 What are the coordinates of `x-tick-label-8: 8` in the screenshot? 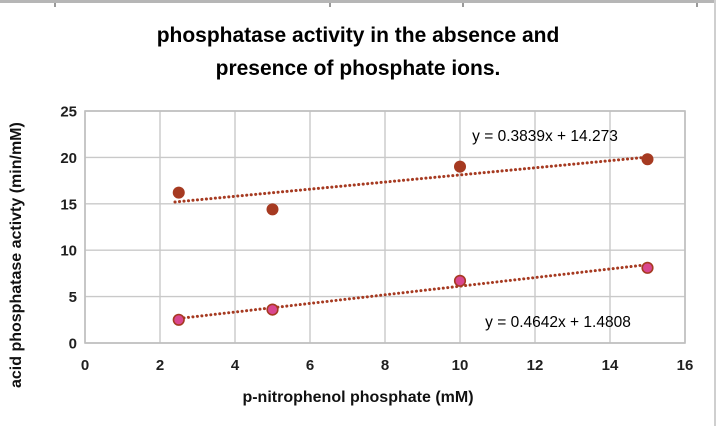 It's located at (385, 365).